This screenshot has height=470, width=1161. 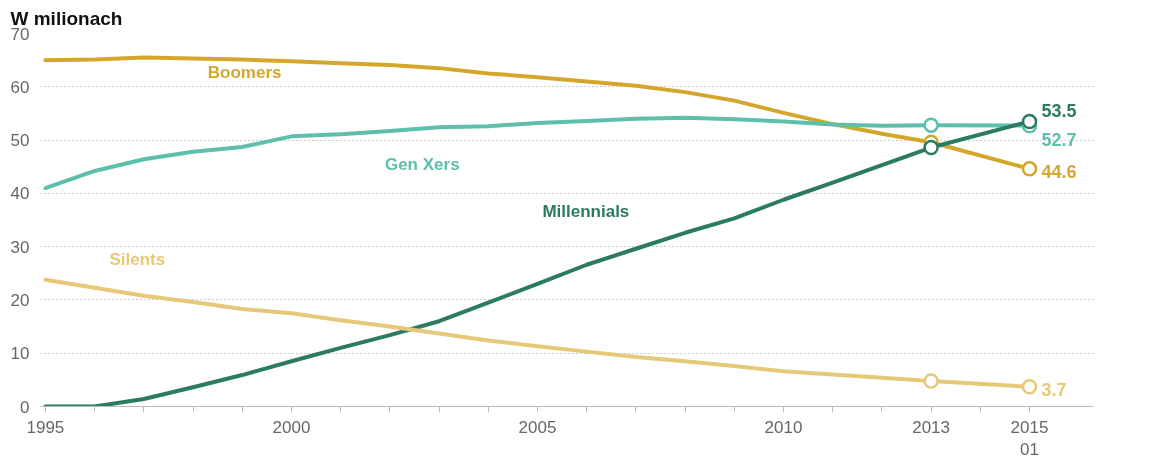 What do you see at coordinates (422, 165) in the screenshot?
I see `series-label: Gen Xers` at bounding box center [422, 165].